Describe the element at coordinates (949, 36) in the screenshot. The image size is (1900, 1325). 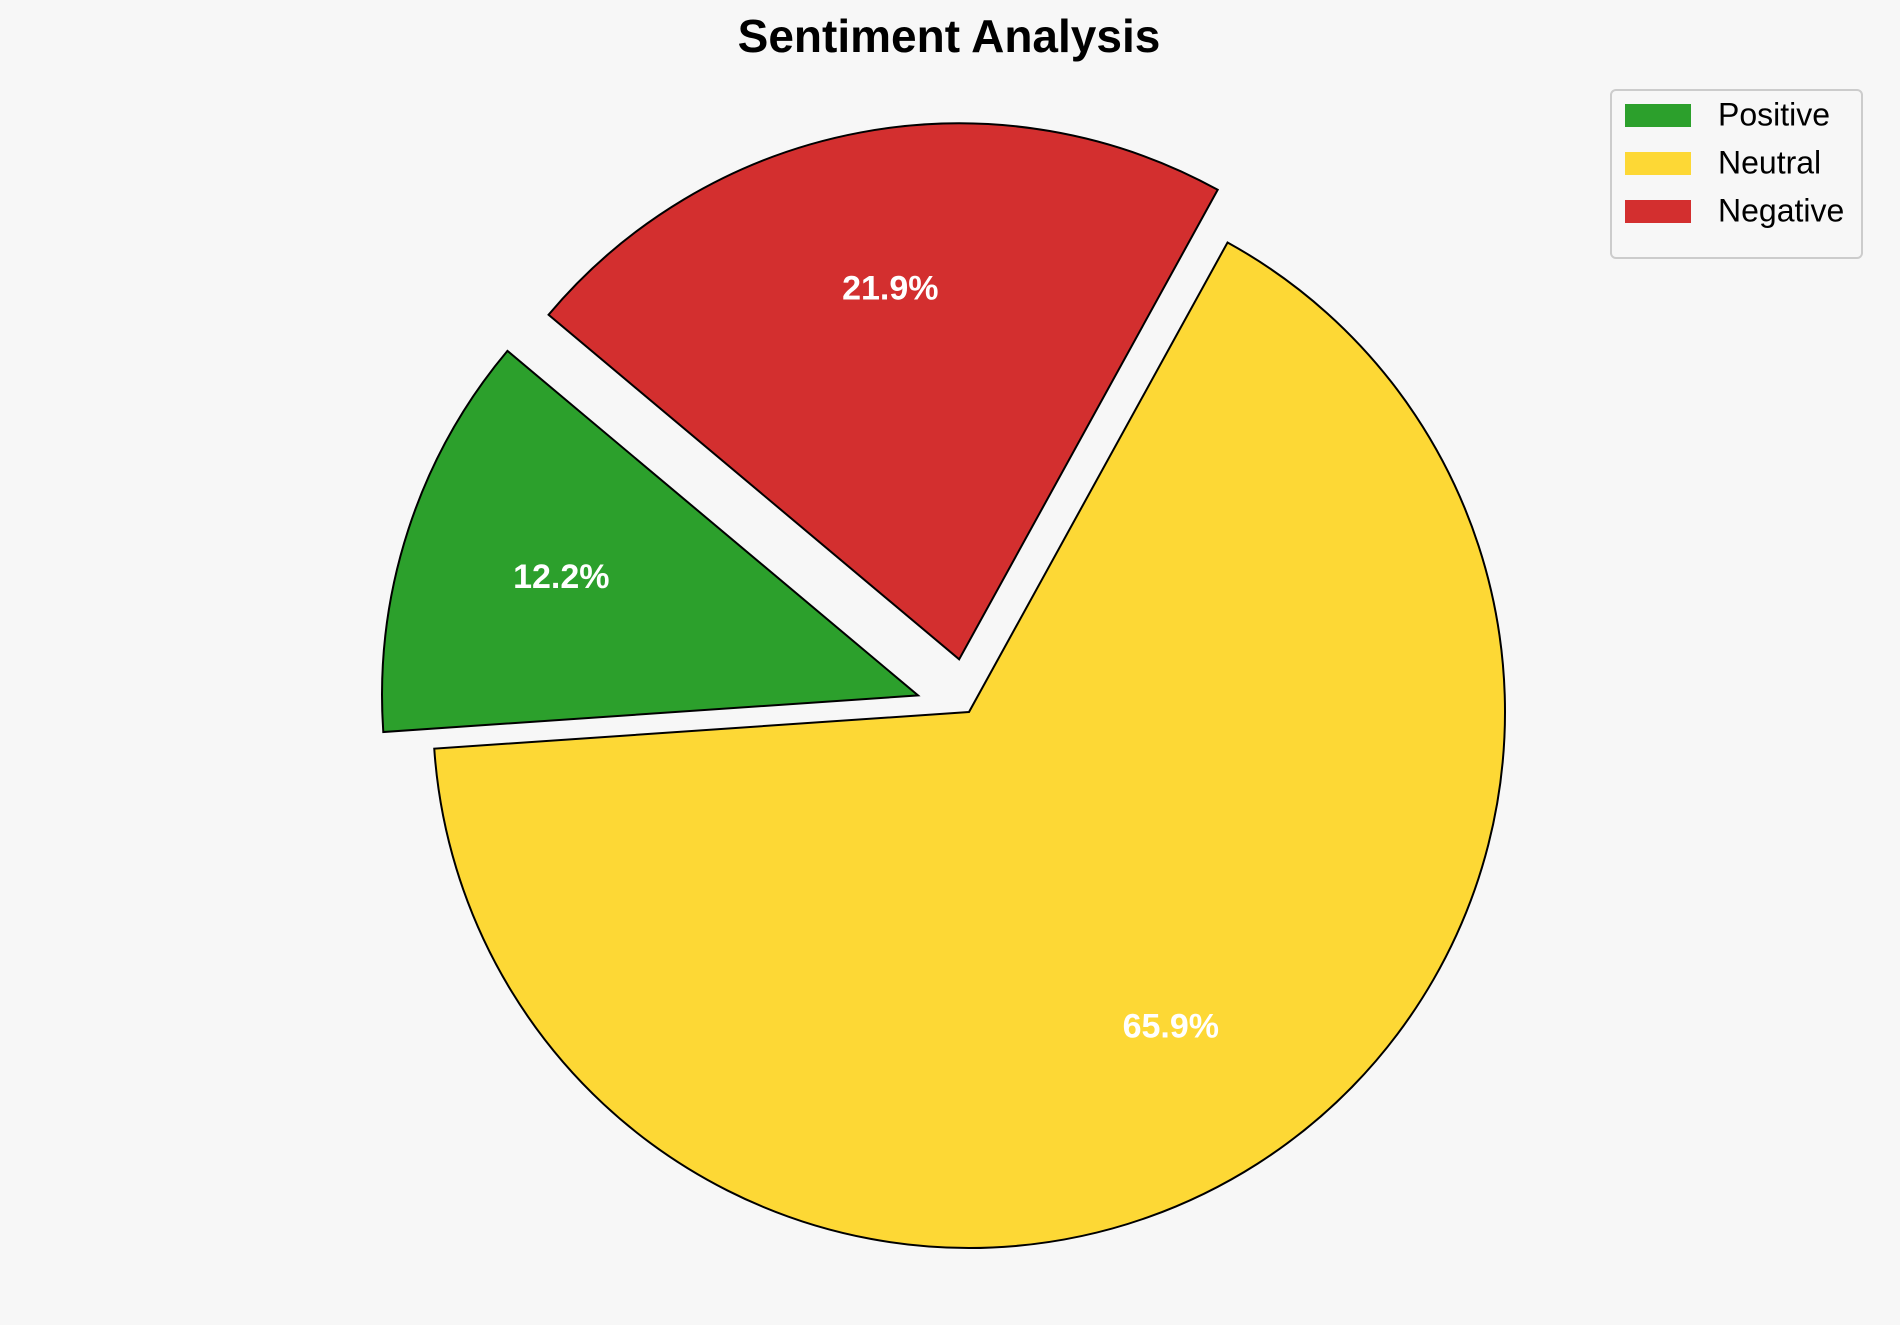
I see `chart-title: Sentiment Analysis` at that location.